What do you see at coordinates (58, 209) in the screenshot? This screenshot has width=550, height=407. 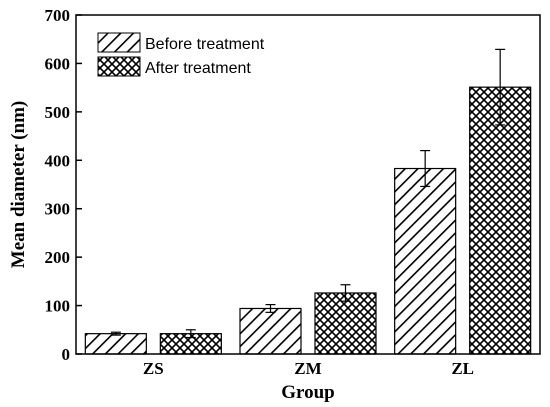 I see `y-tick-label: 300` at bounding box center [58, 209].